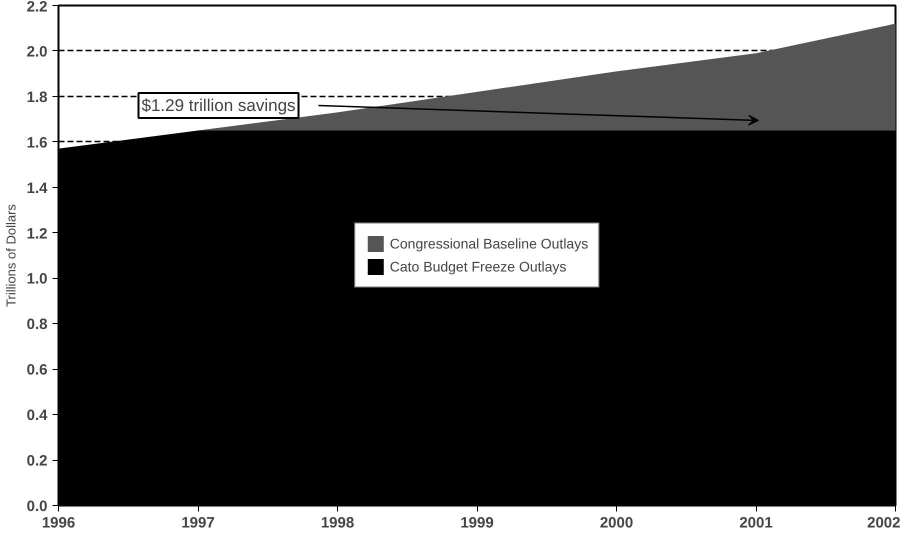 Image resolution: width=908 pixels, height=540 pixels. I want to click on x-tick-label: 2002, so click(884, 523).